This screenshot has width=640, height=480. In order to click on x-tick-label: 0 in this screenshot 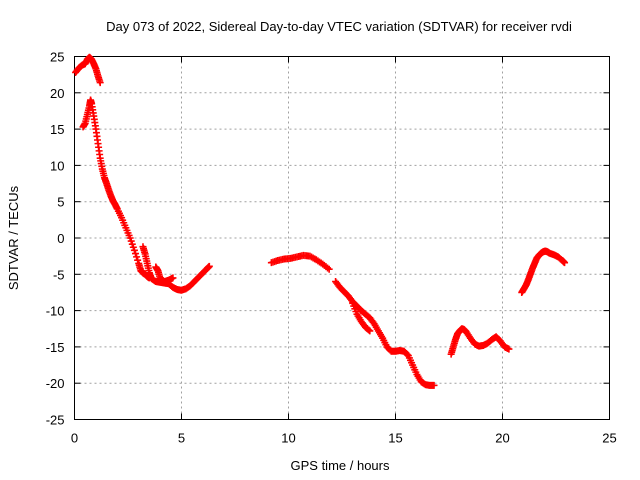, I will do `click(74, 438)`.